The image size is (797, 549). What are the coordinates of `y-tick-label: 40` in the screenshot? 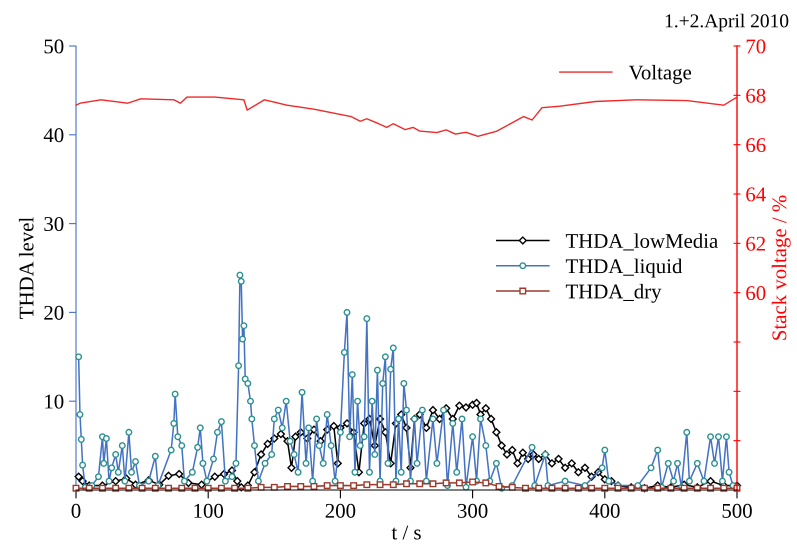 It's located at (54, 135).